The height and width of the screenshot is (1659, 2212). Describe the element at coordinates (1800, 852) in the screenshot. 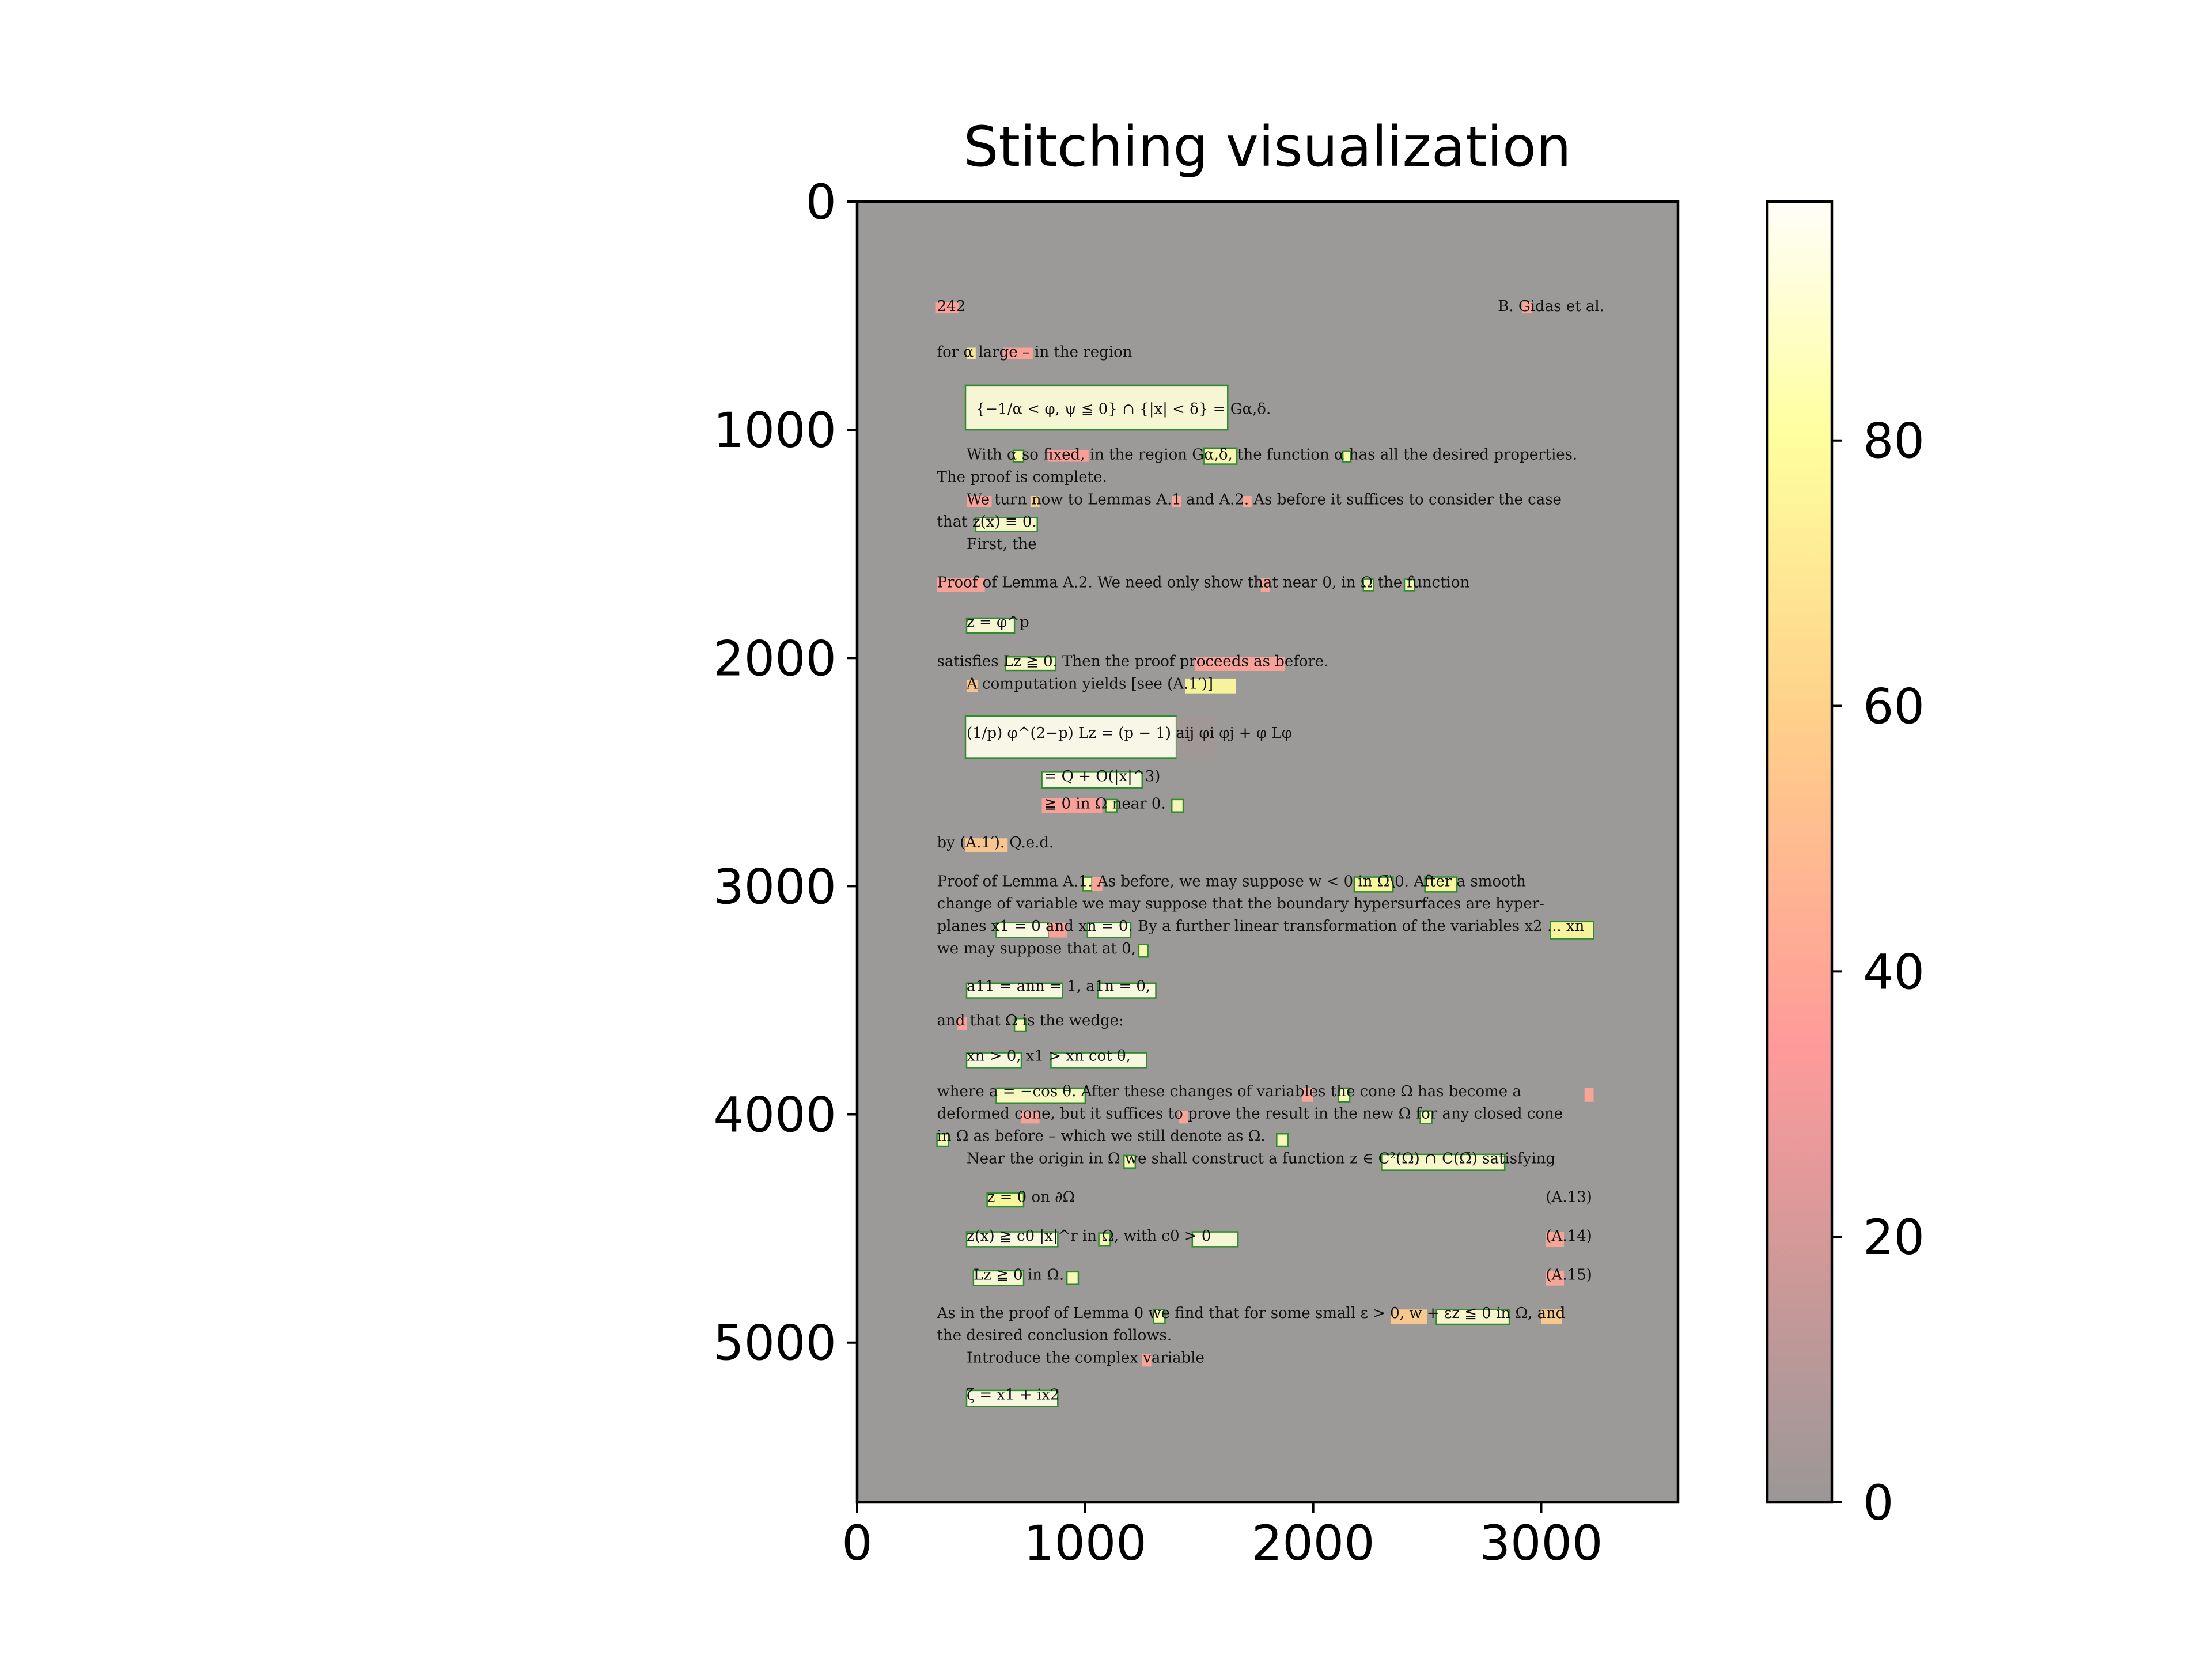

I see `colorbar` at that location.